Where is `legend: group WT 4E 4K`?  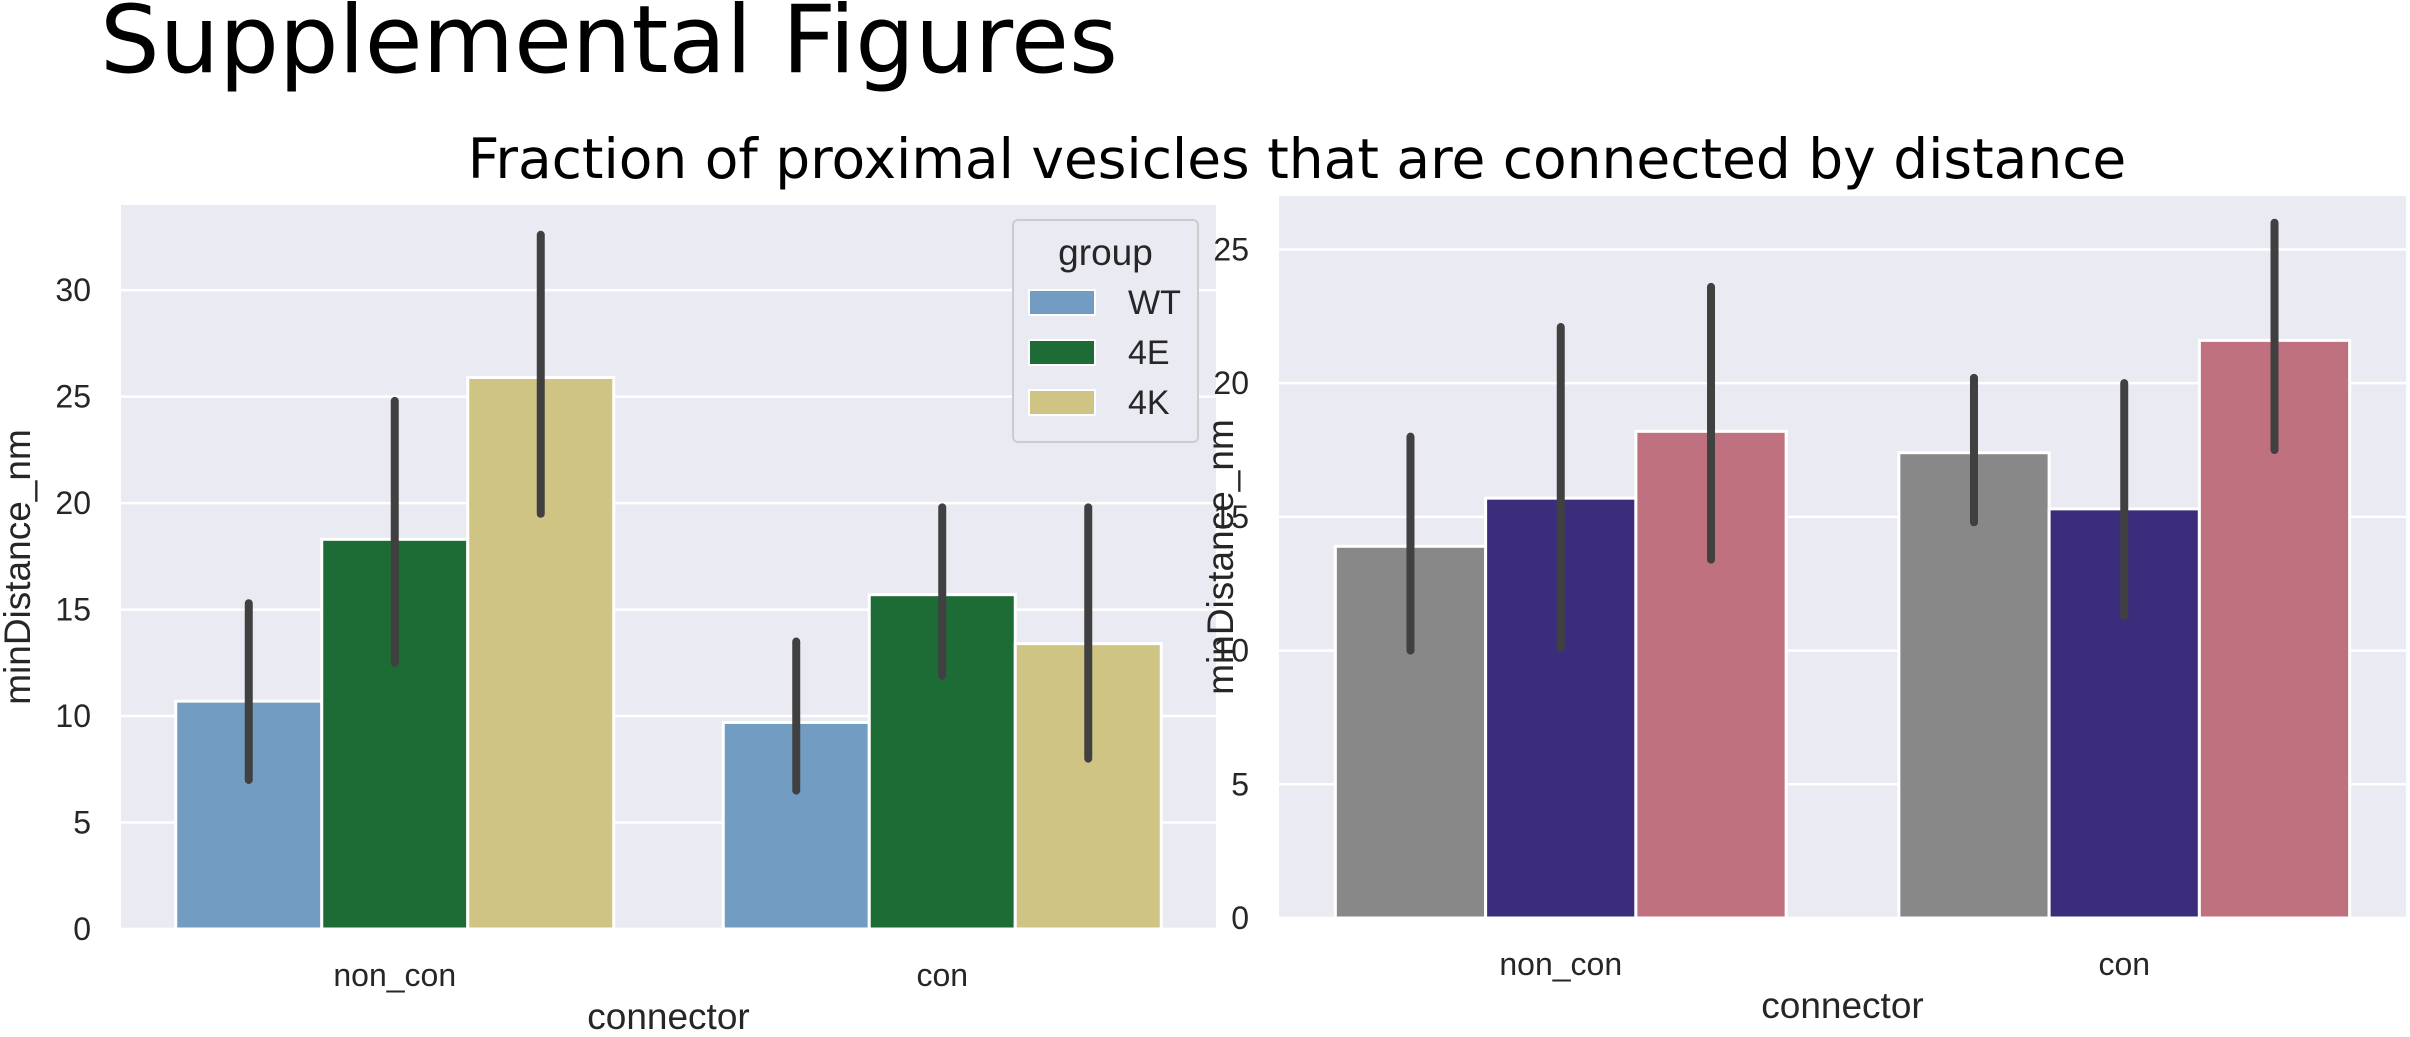 legend: group WT 4E 4K is located at coordinates (1105, 331).